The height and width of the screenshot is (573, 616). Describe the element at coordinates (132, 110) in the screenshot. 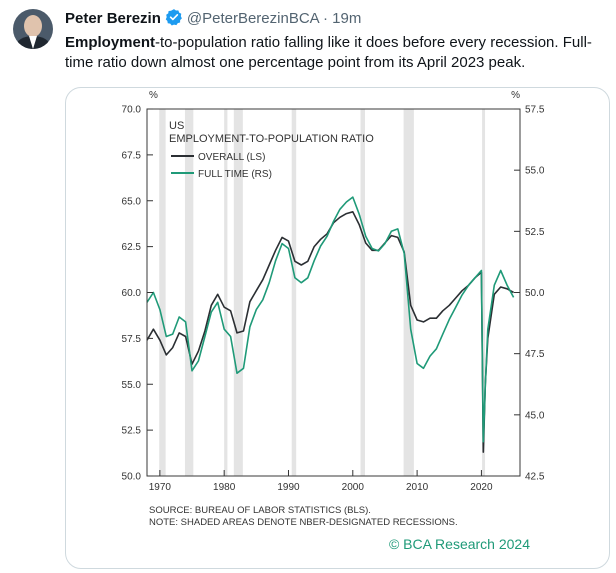

I see `left-tick-label-70.0: 70.0` at that location.